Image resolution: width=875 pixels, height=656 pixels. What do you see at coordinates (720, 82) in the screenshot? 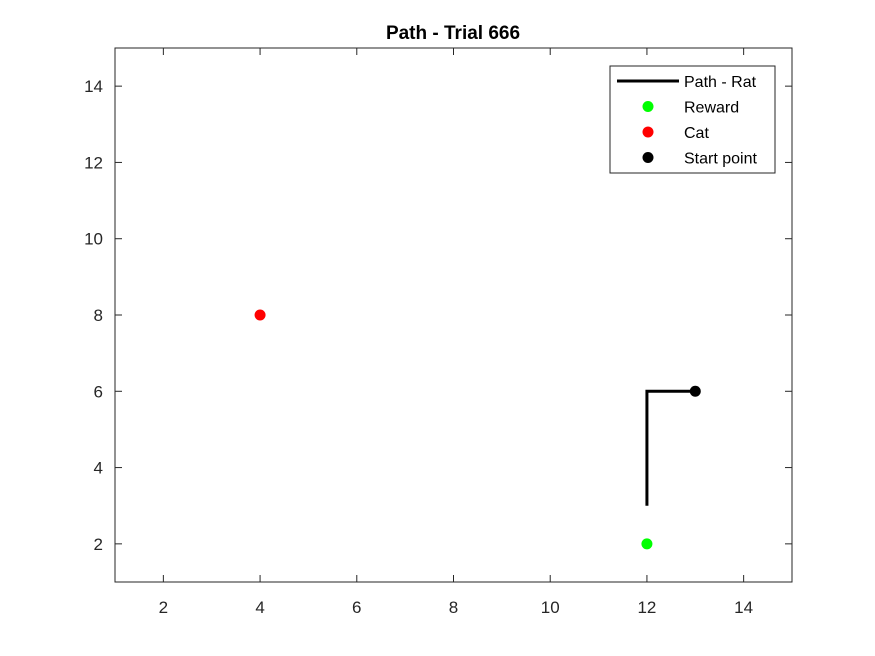
I see `legend-label-path-rat: Path - Rat` at bounding box center [720, 82].